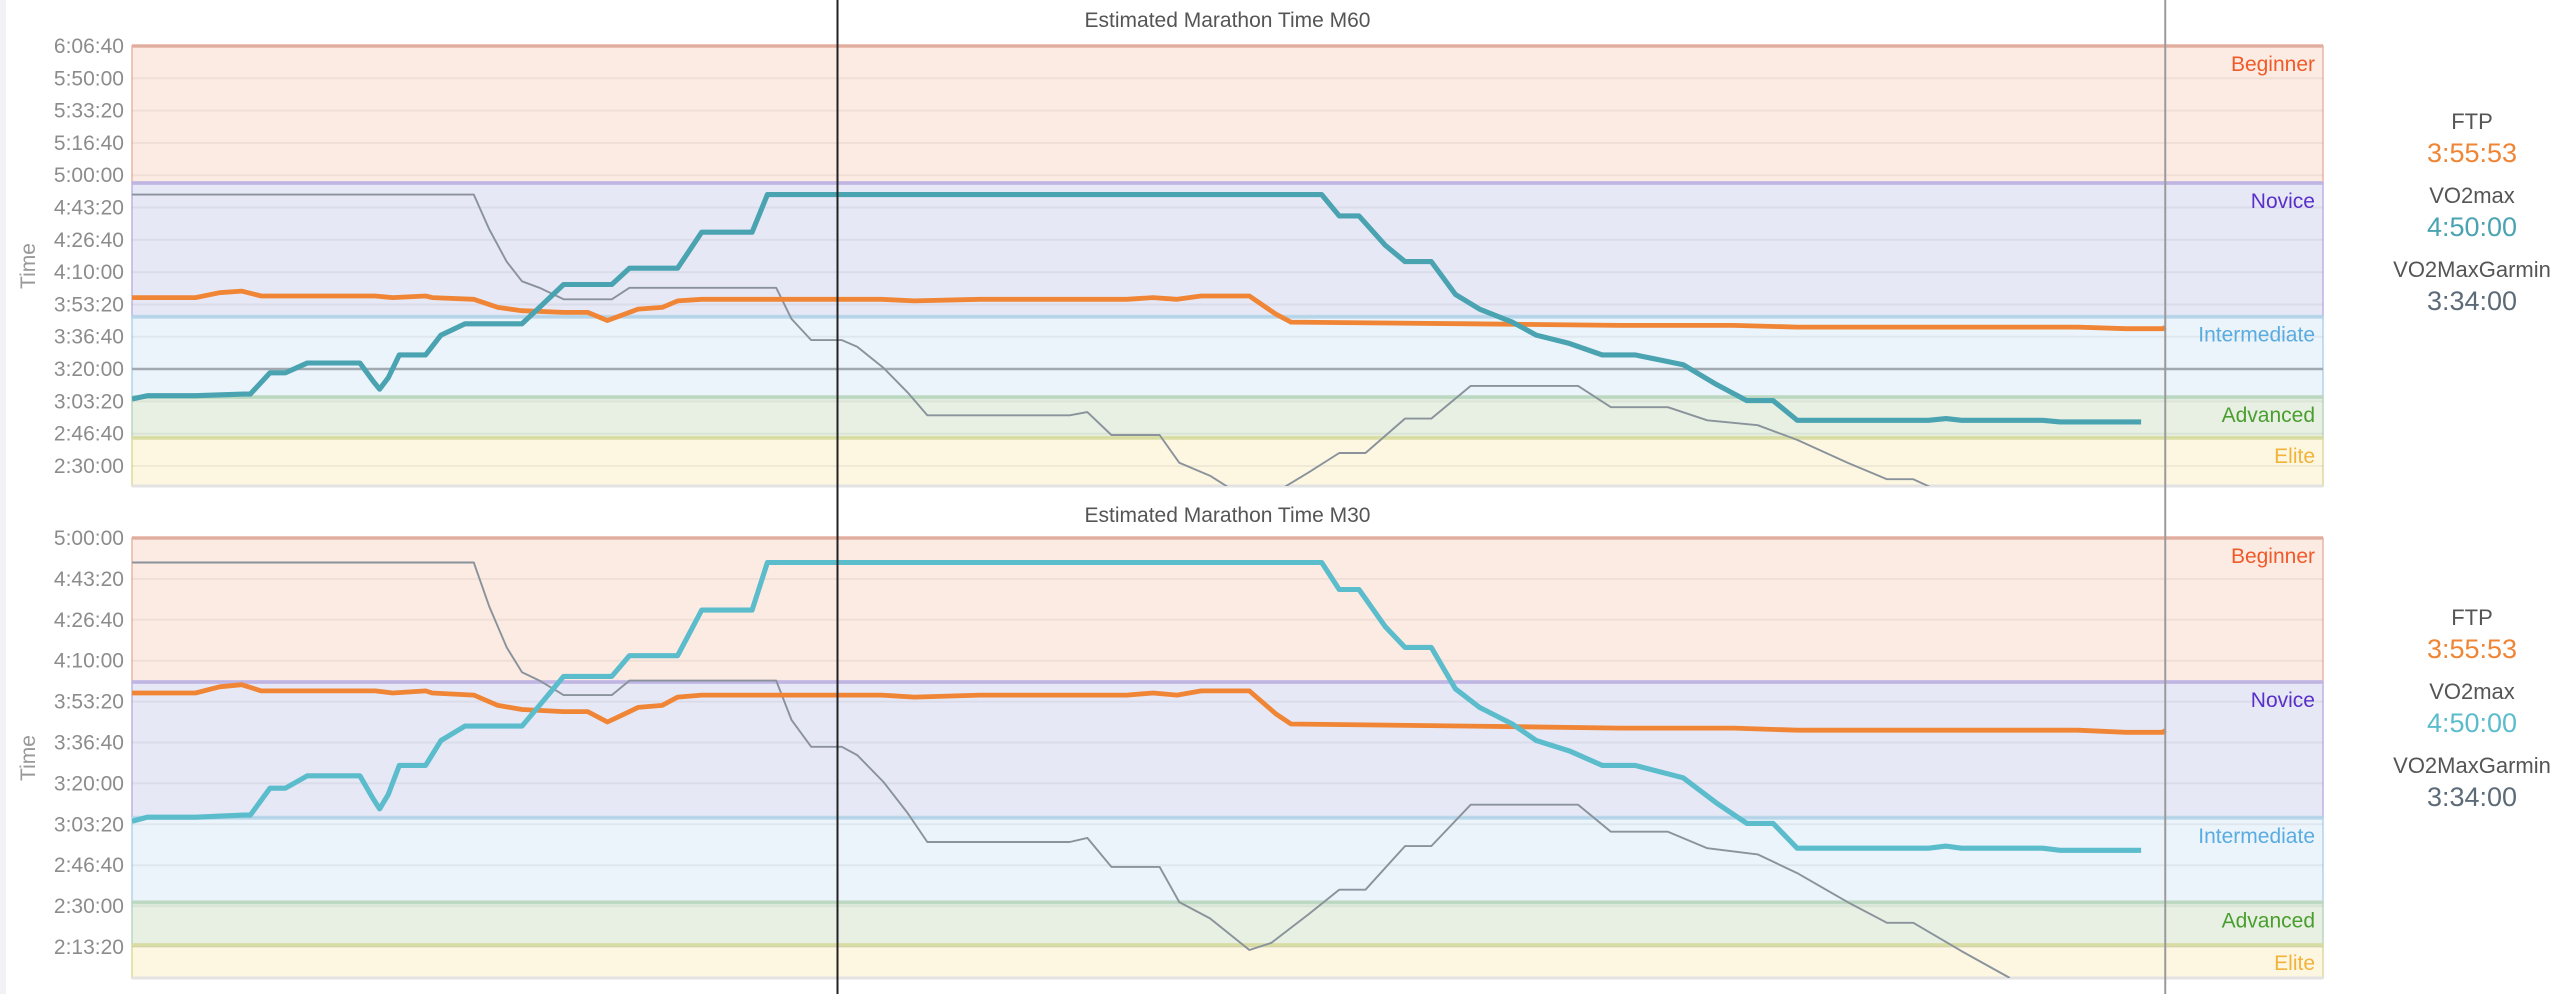  I want to click on y-tick-label: 6:06:40, so click(89, 46).